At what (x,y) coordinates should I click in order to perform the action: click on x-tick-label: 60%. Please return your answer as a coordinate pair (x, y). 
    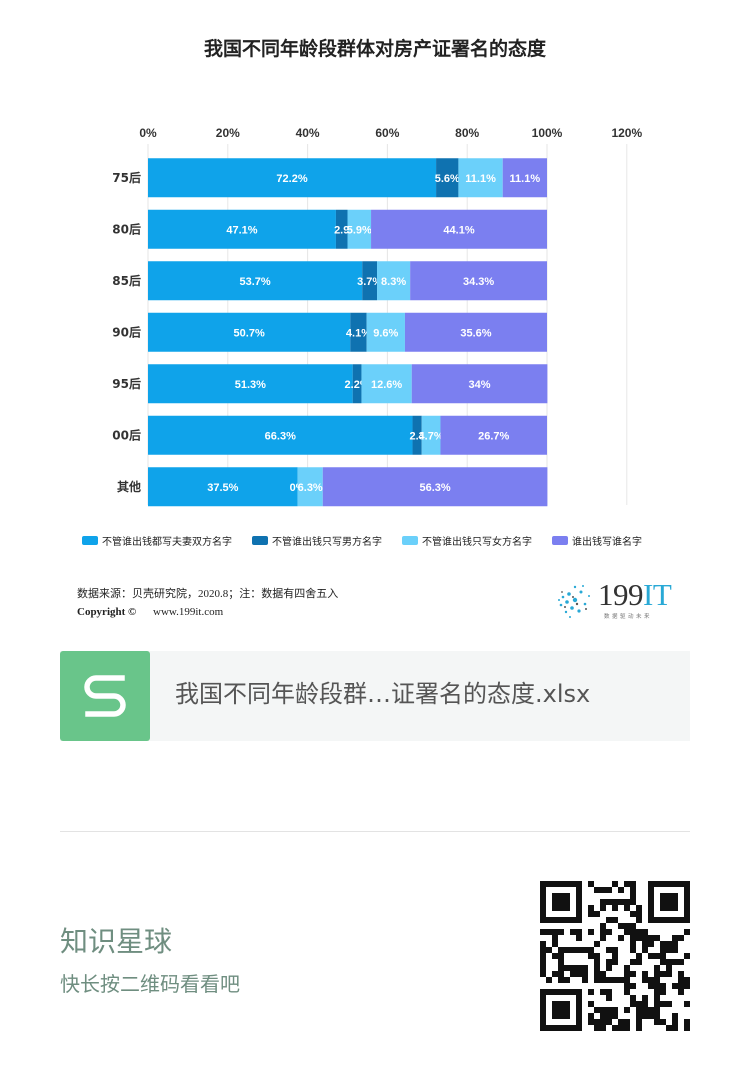
    Looking at the image, I should click on (387, 133).